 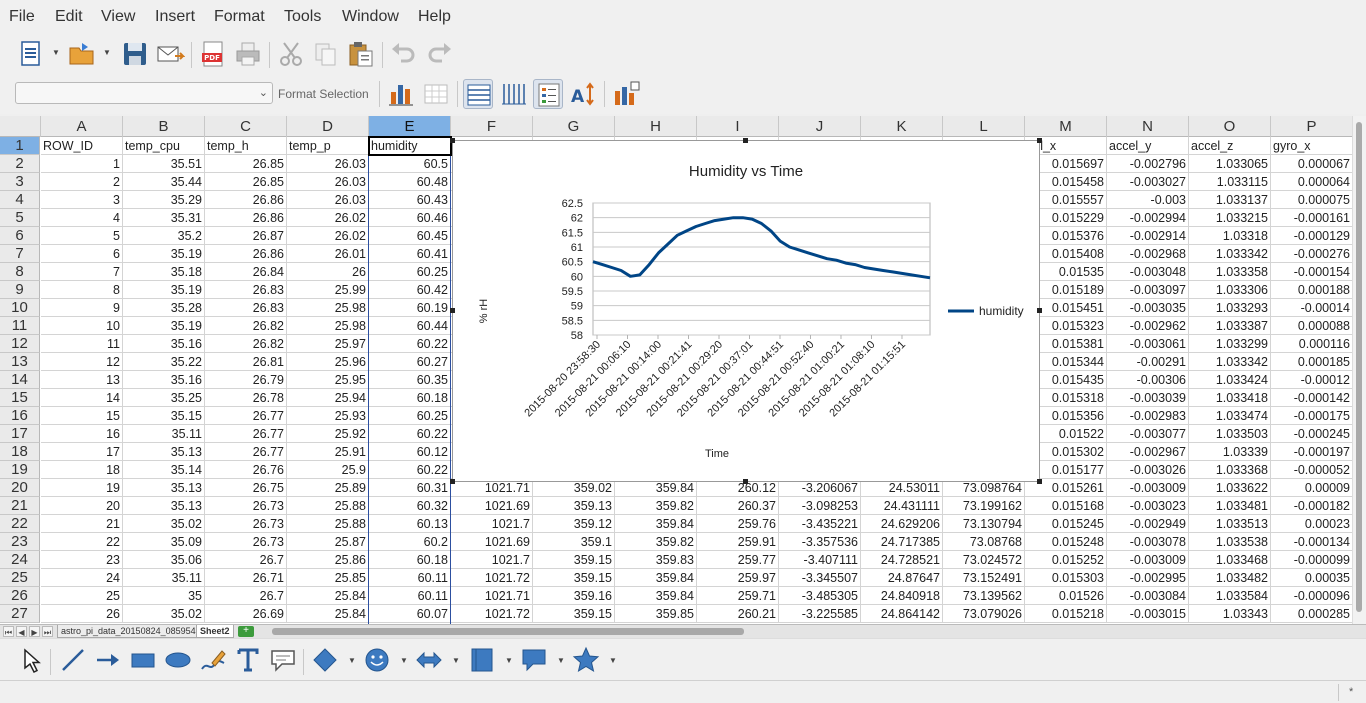 What do you see at coordinates (434, 16) in the screenshot?
I see `menu-help: Help` at bounding box center [434, 16].